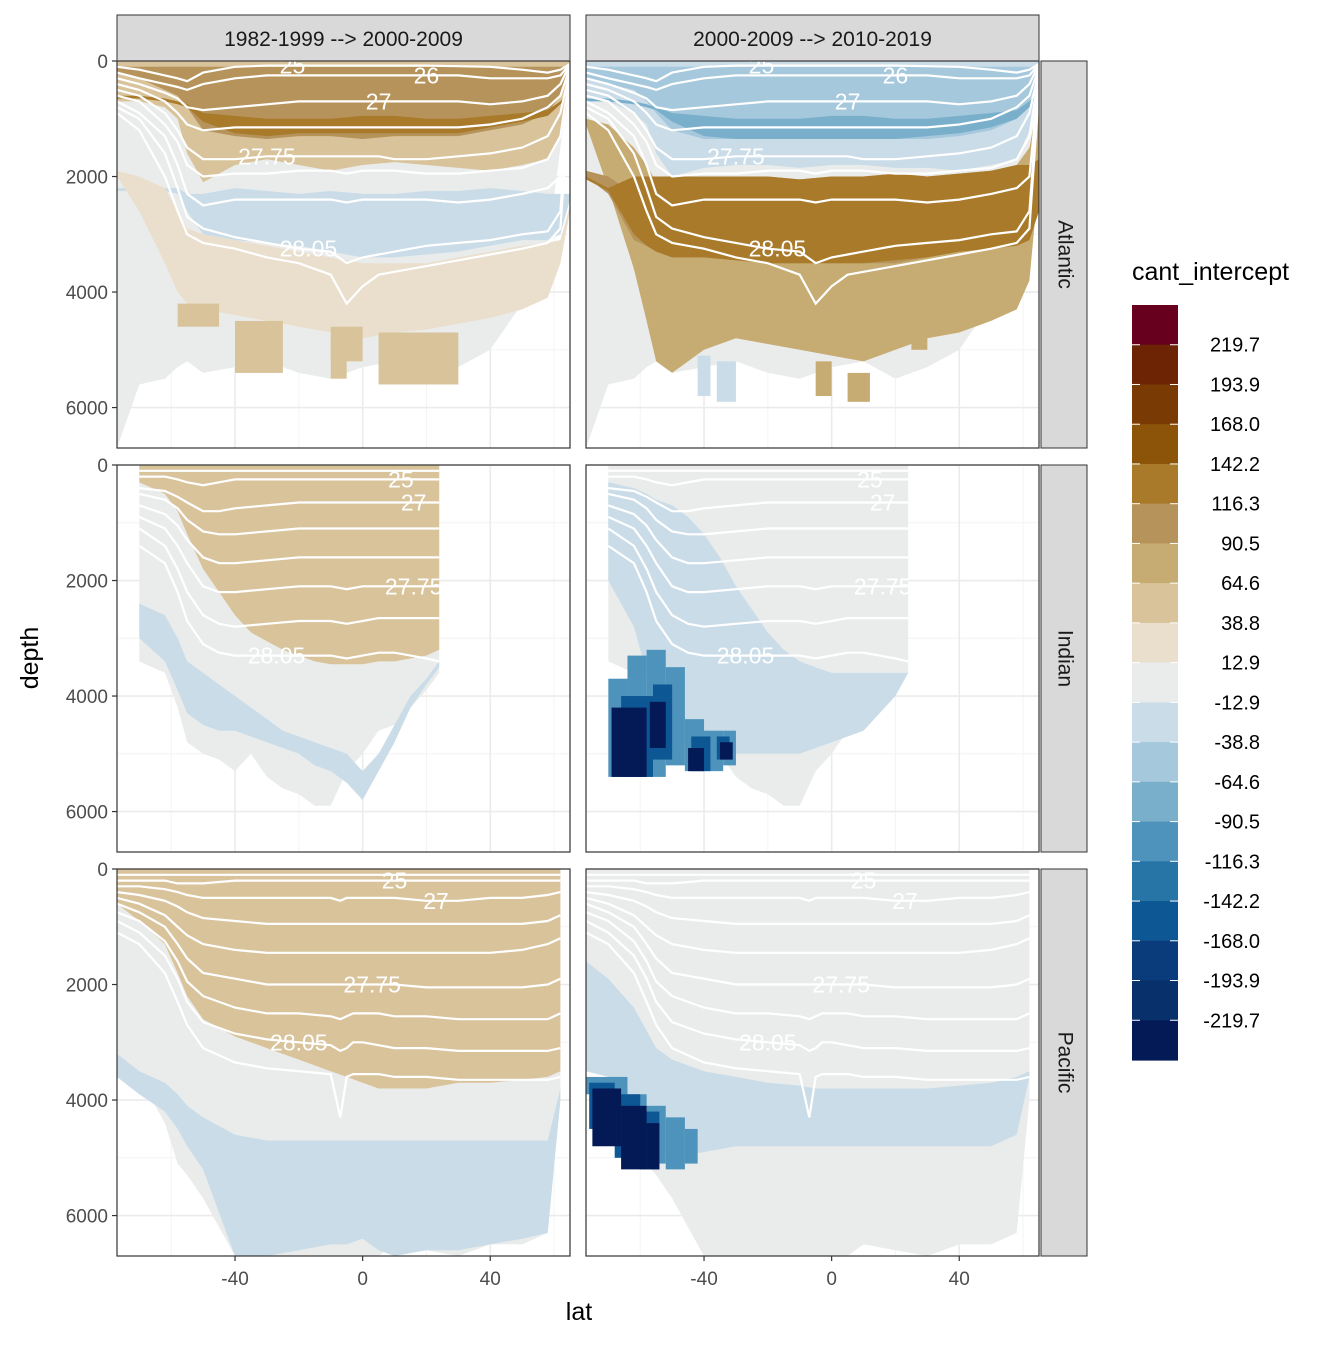 This screenshot has height=1349, width=1344. What do you see at coordinates (30, 658) in the screenshot?
I see `y-axis-title: depth` at bounding box center [30, 658].